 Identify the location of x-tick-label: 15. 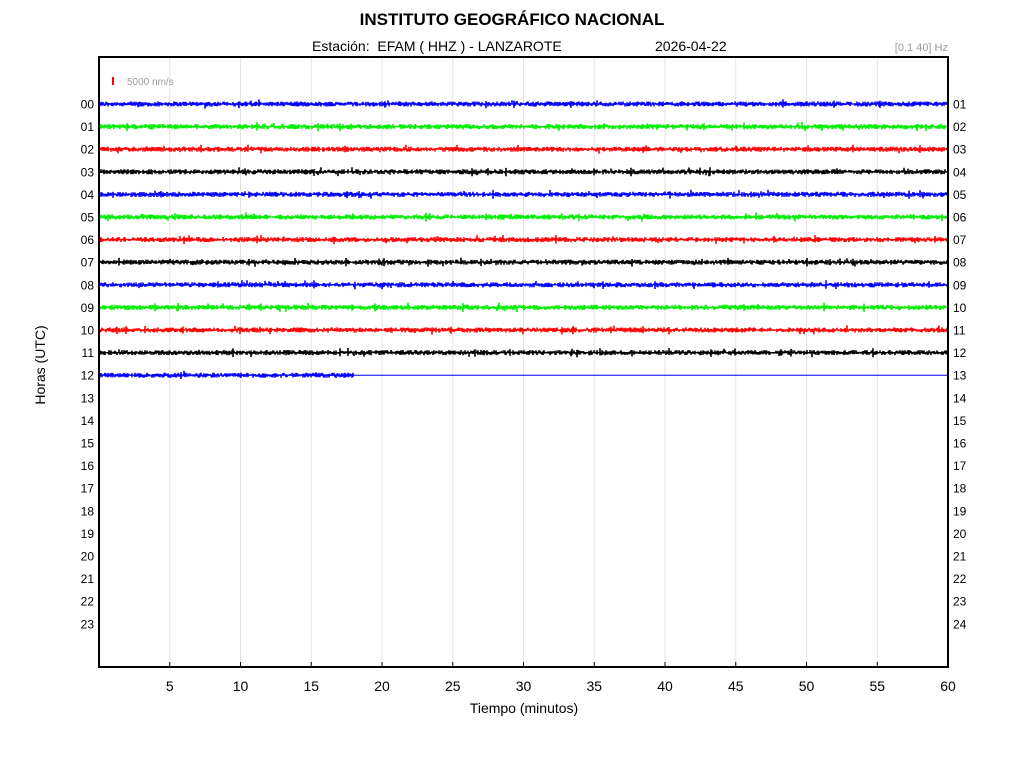
(311, 686).